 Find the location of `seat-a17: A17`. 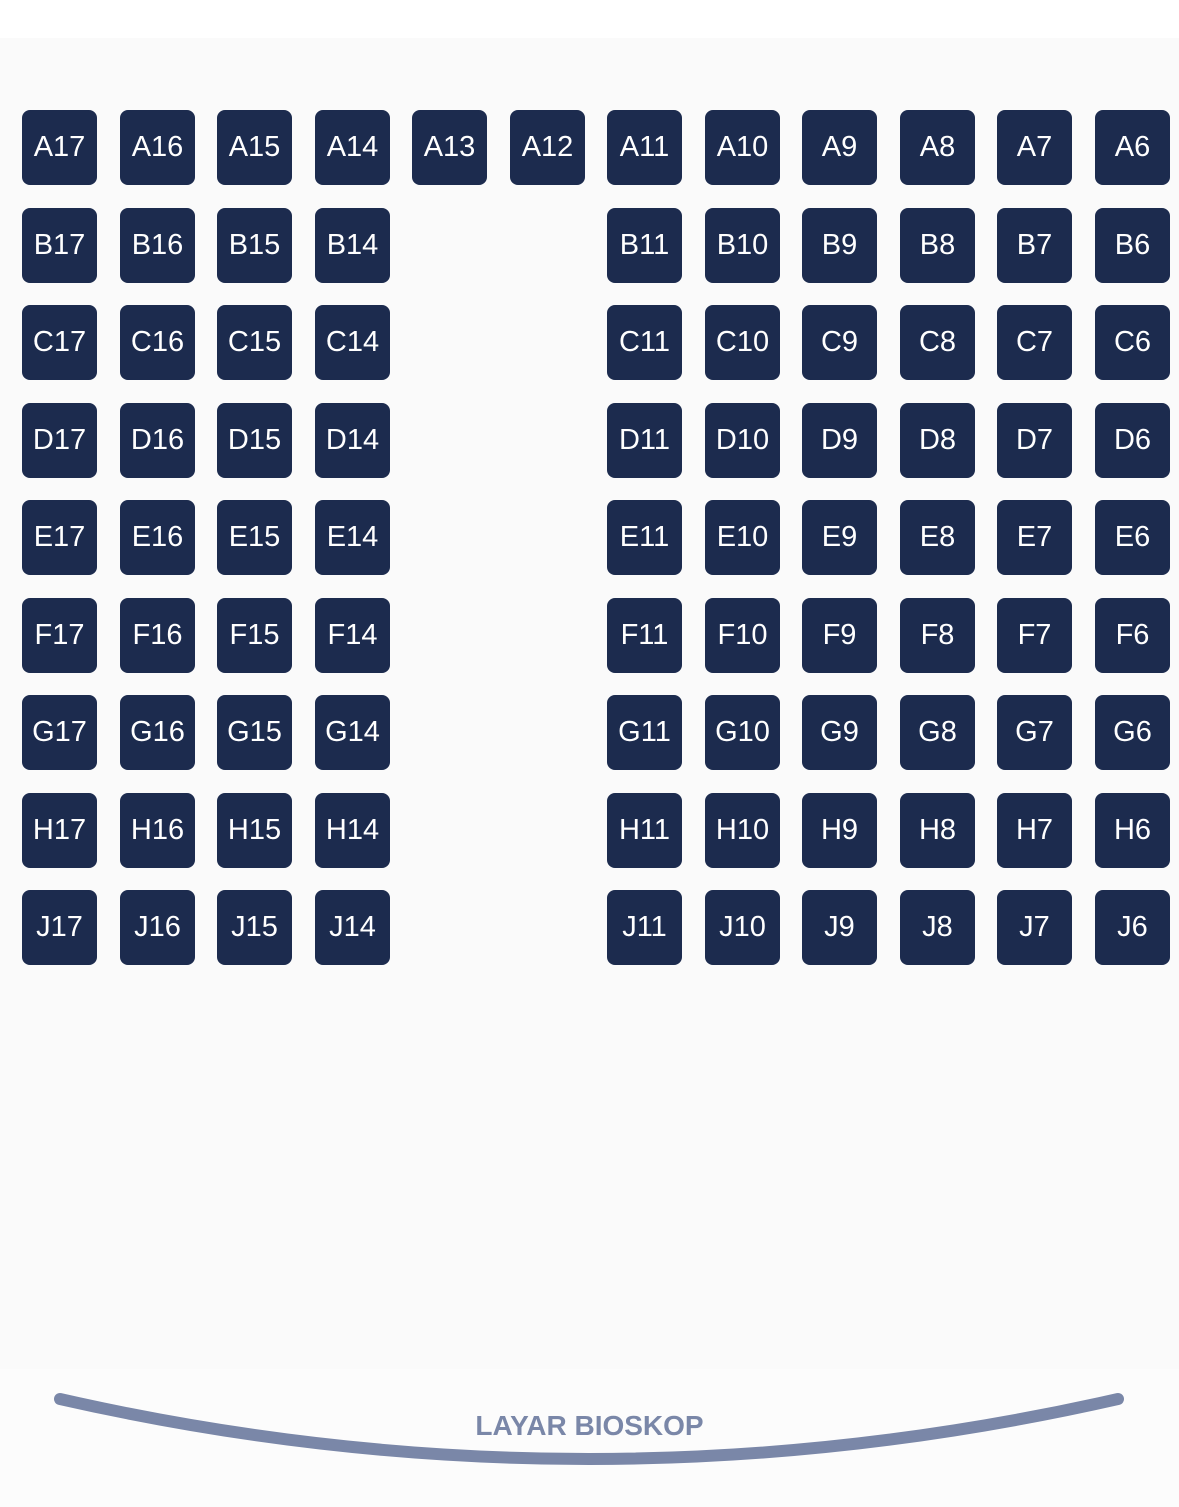

seat-a17: A17 is located at coordinates (59, 147).